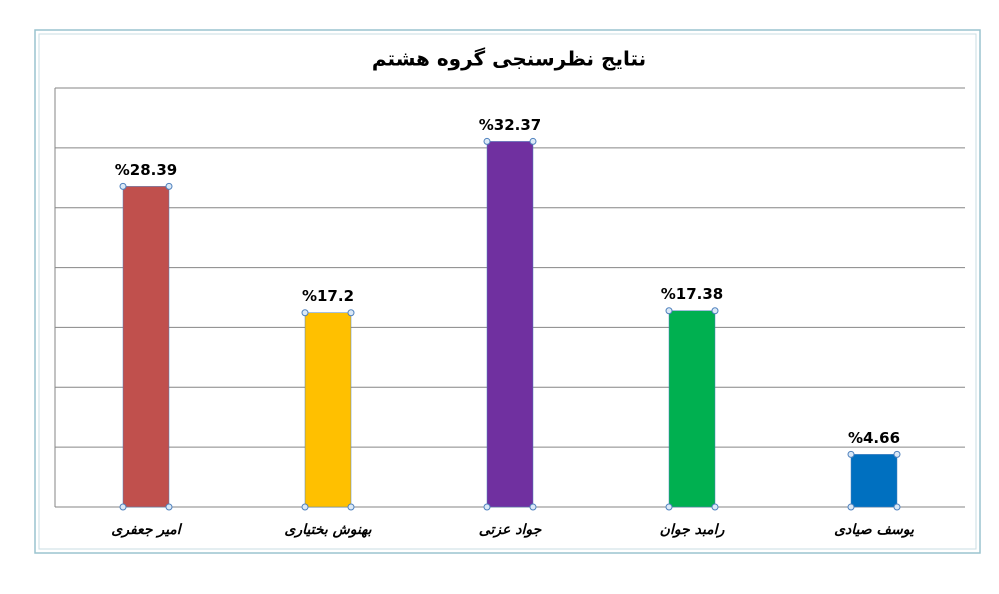 Image resolution: width=999 pixels, height=594 pixels. I want to click on value-label: %32.37, so click(510, 125).